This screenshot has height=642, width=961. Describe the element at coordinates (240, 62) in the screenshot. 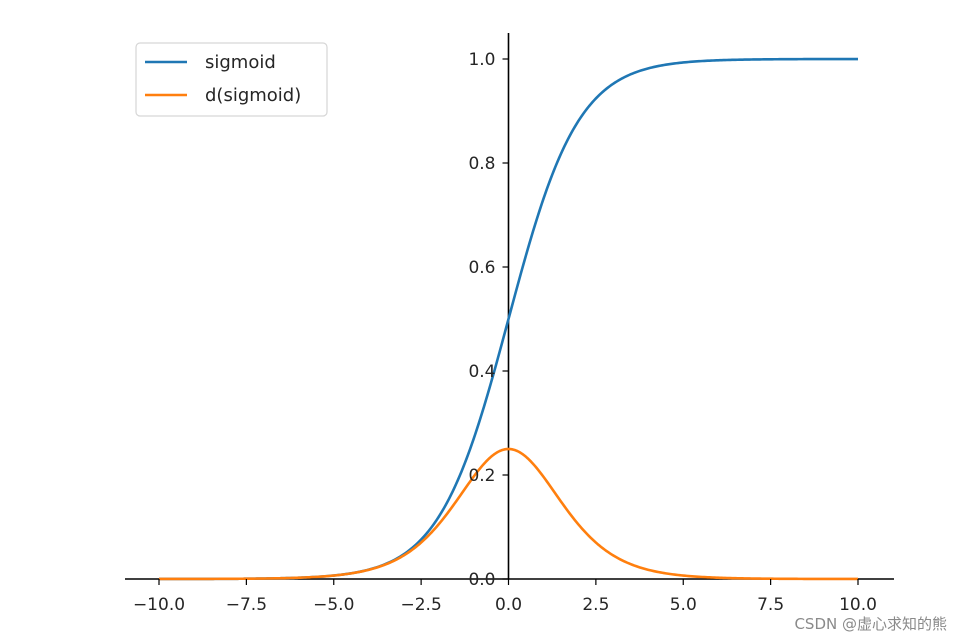

I see `legend-label: sigmoid` at that location.